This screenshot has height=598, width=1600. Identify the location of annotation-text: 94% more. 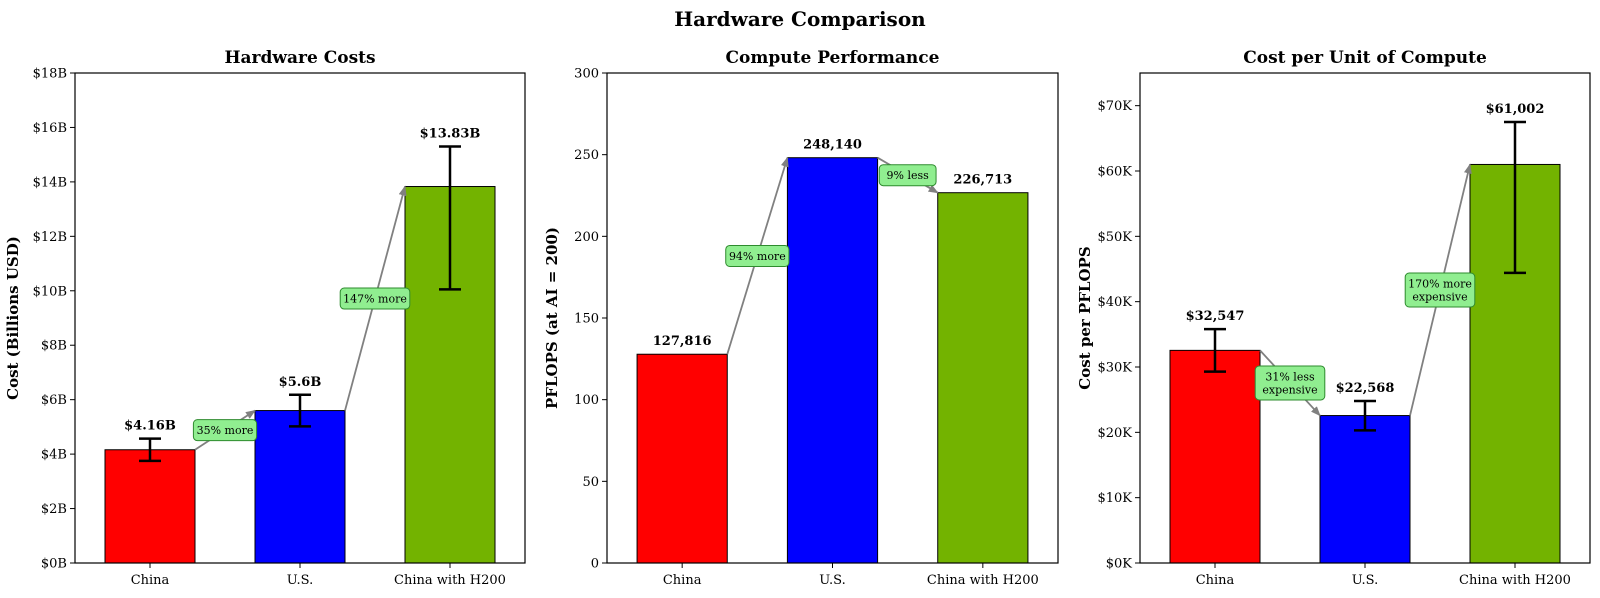
(757, 256).